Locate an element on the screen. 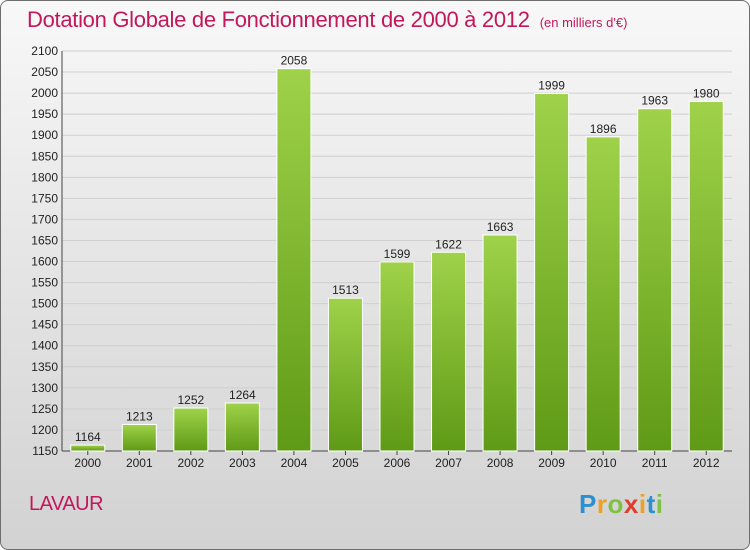 This screenshot has width=750, height=550. bar-2000 is located at coordinates (88, 448).